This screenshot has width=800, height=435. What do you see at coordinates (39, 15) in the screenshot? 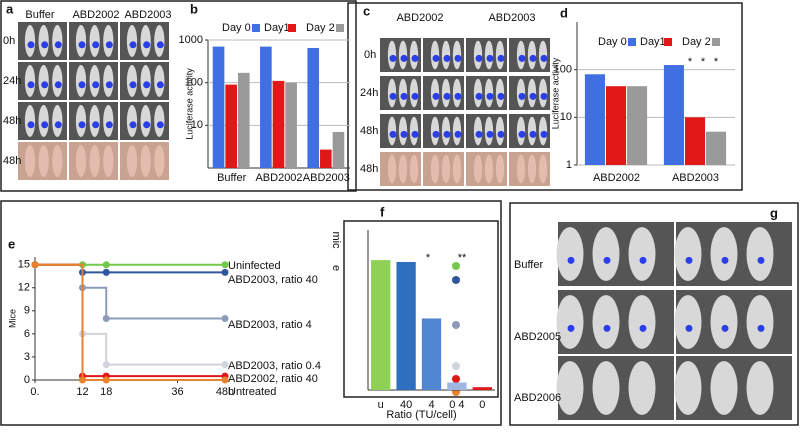
I see `column-label: Buffer` at bounding box center [39, 15].